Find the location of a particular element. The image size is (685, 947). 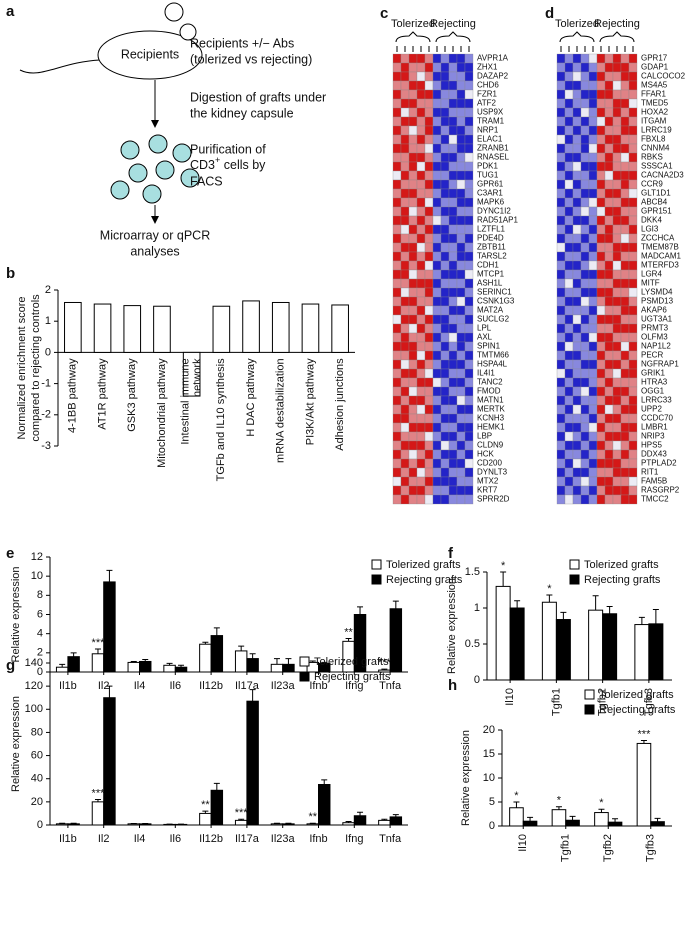

mouse-tail is located at coordinates (60, 66).